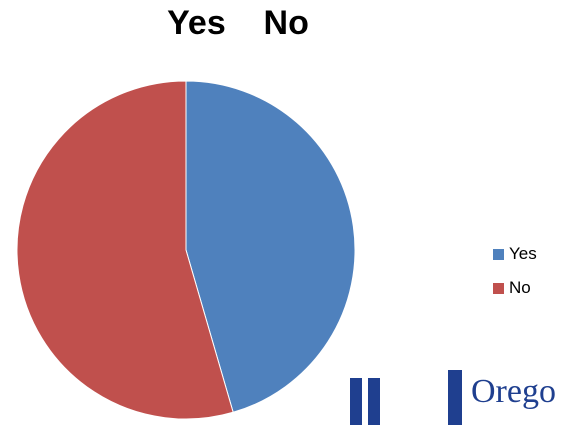 This screenshot has width=577, height=425. What do you see at coordinates (513, 391) in the screenshot?
I see `logo-wordmark: Orego` at bounding box center [513, 391].